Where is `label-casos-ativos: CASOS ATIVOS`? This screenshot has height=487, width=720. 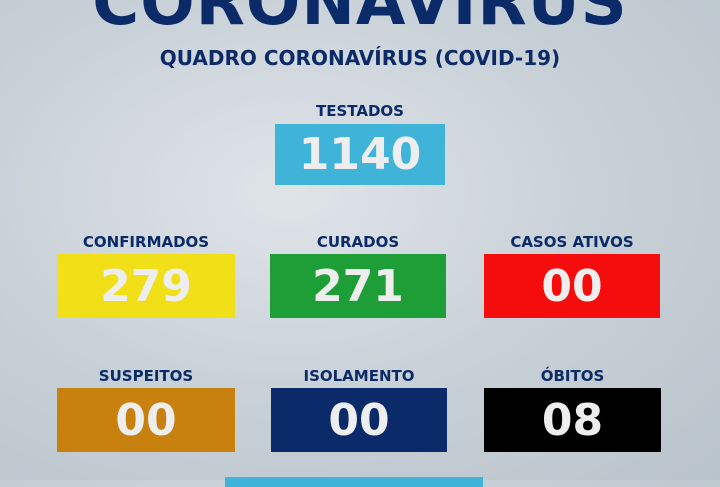
label-casos-ativos: CASOS ATIVOS is located at coordinates (572, 242).